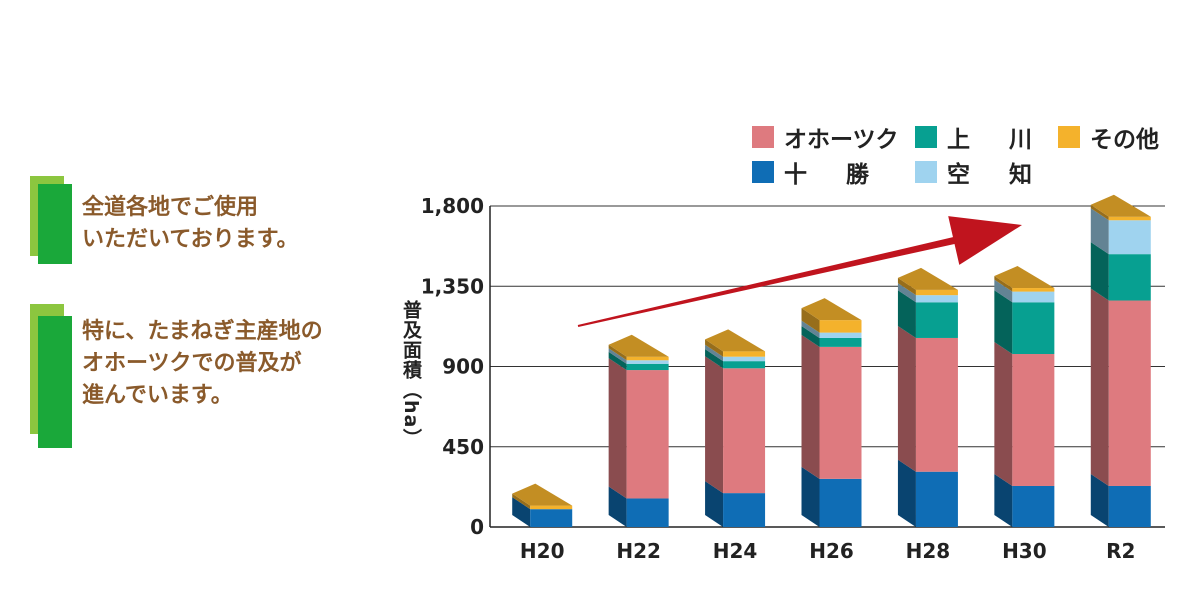 This screenshot has height=600, width=1200. Describe the element at coordinates (1024, 551) in the screenshot. I see `x-tick-label: H30` at that location.